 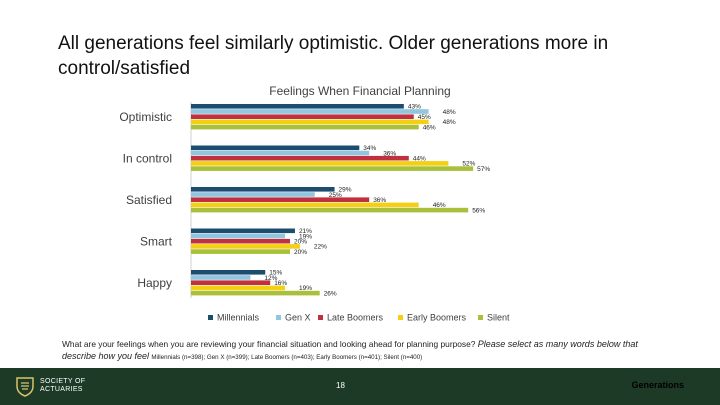 I want to click on value-label-optimistic-late-boomers: 45%, so click(x=424, y=117).